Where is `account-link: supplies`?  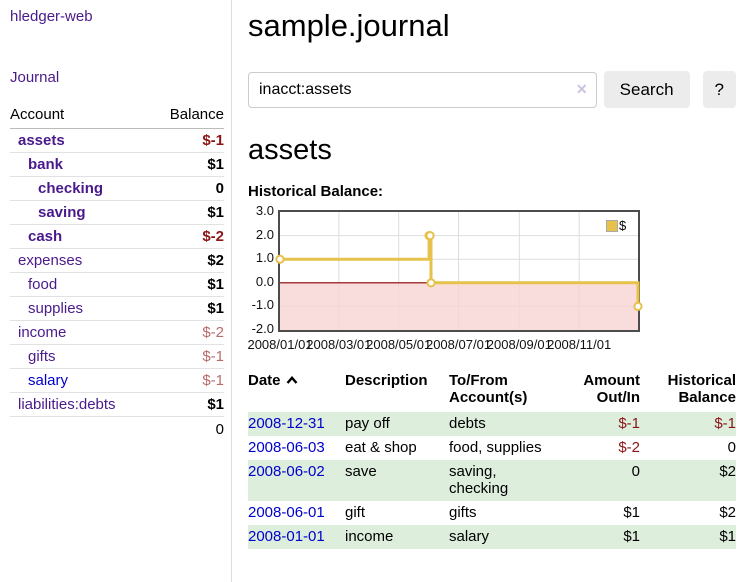 account-link: supplies is located at coordinates (56, 308).